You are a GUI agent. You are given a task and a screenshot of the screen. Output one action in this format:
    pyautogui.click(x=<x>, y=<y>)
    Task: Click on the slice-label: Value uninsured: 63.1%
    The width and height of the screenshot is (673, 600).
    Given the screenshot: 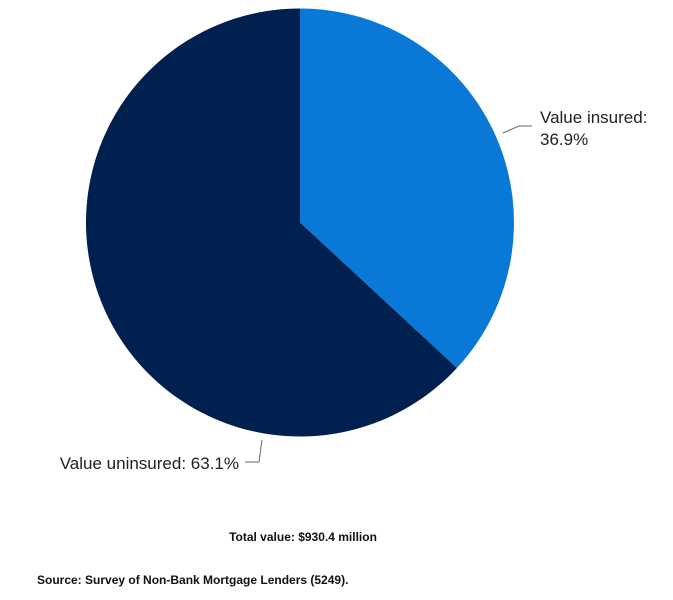 What is the action you would take?
    pyautogui.click(x=149, y=463)
    